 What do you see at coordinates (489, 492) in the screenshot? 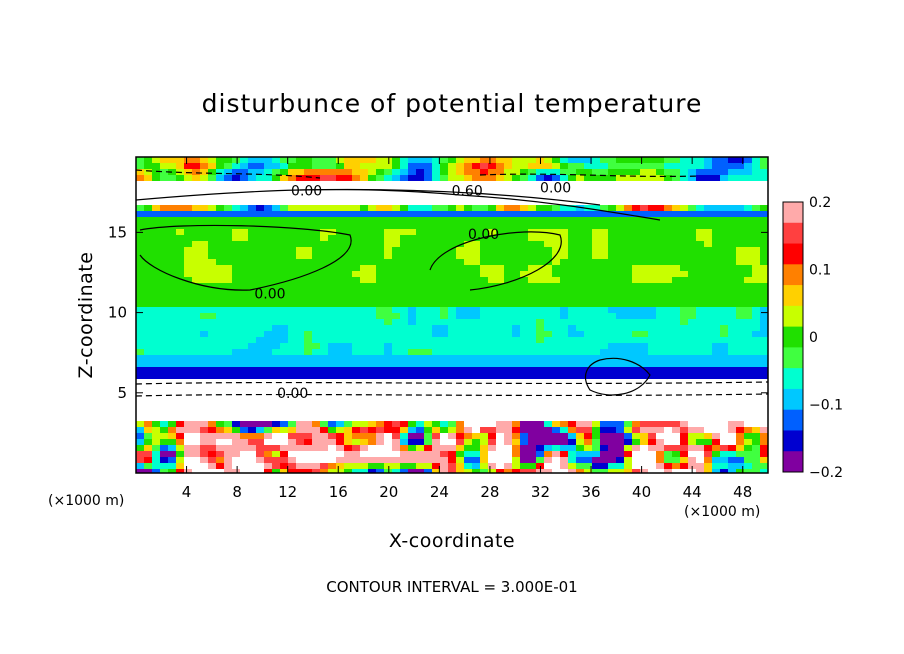
I see `x-tick-label: 28` at bounding box center [489, 492].